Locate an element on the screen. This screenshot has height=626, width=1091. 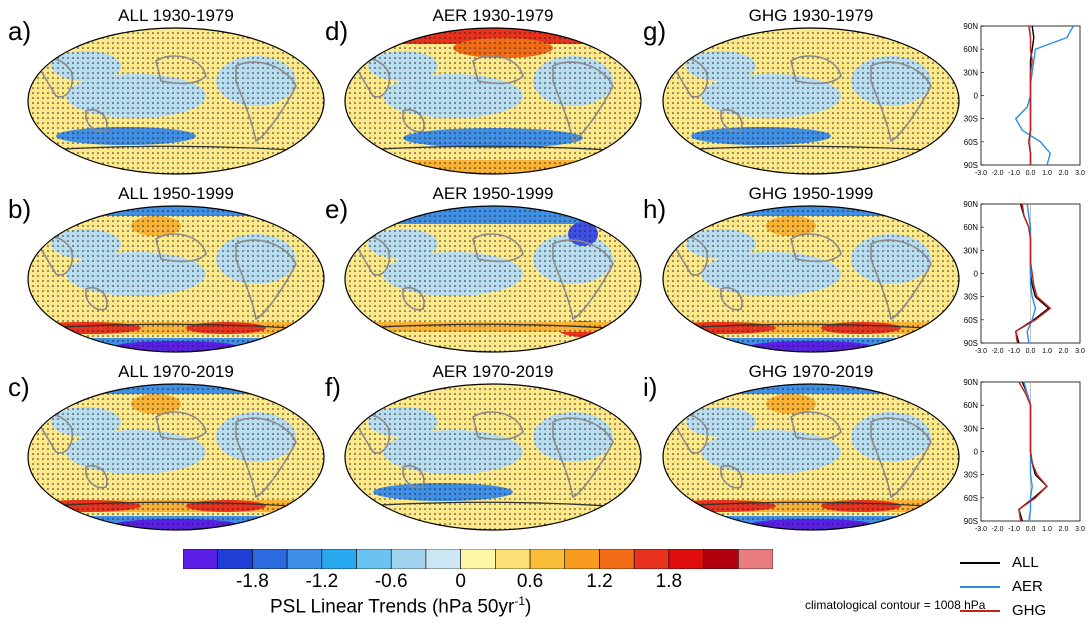
legend-entry-ghg: GHG is located at coordinates (1025, 612).